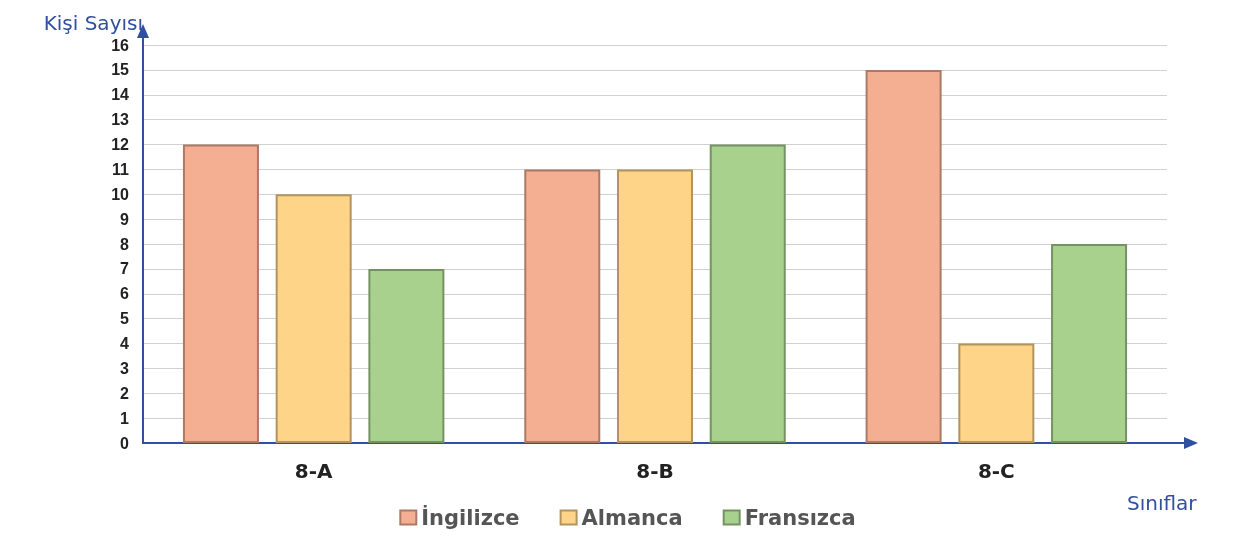  Describe the element at coordinates (93, 23) in the screenshot. I see `y-axis-title: Kişi Sayısı` at that location.